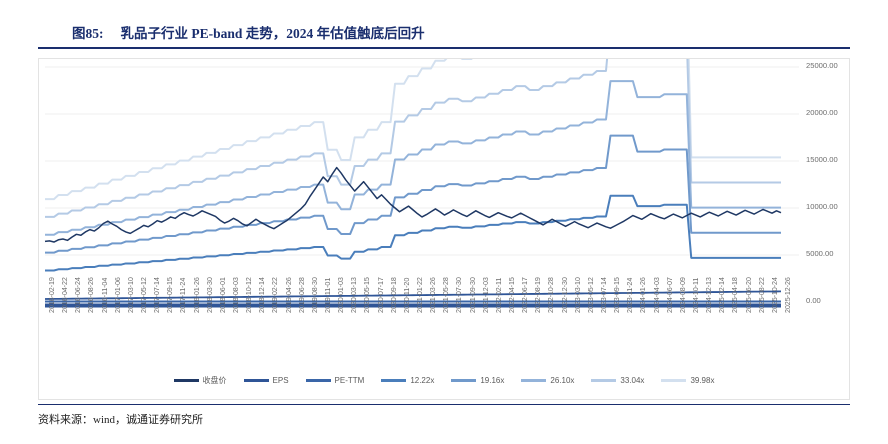 Image resolution: width=888 pixels, height=444 pixels. Describe the element at coordinates (722, 295) in the screenshot. I see `x-axis-tick-label: 2025-02-14` at that location.